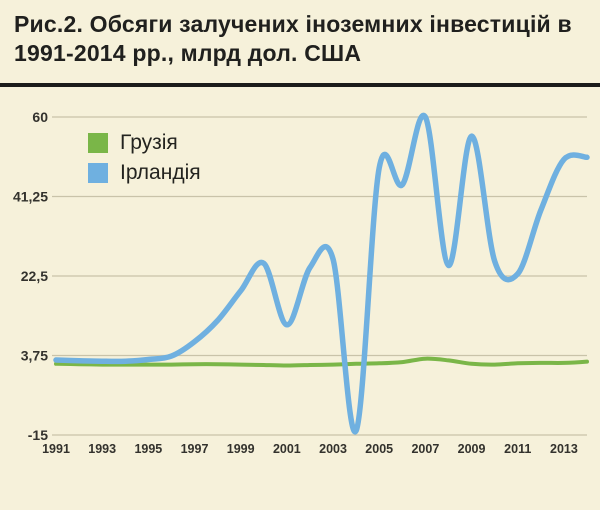  What do you see at coordinates (517, 449) in the screenshot?
I see `x-axis-tick-label: 2011` at bounding box center [517, 449].